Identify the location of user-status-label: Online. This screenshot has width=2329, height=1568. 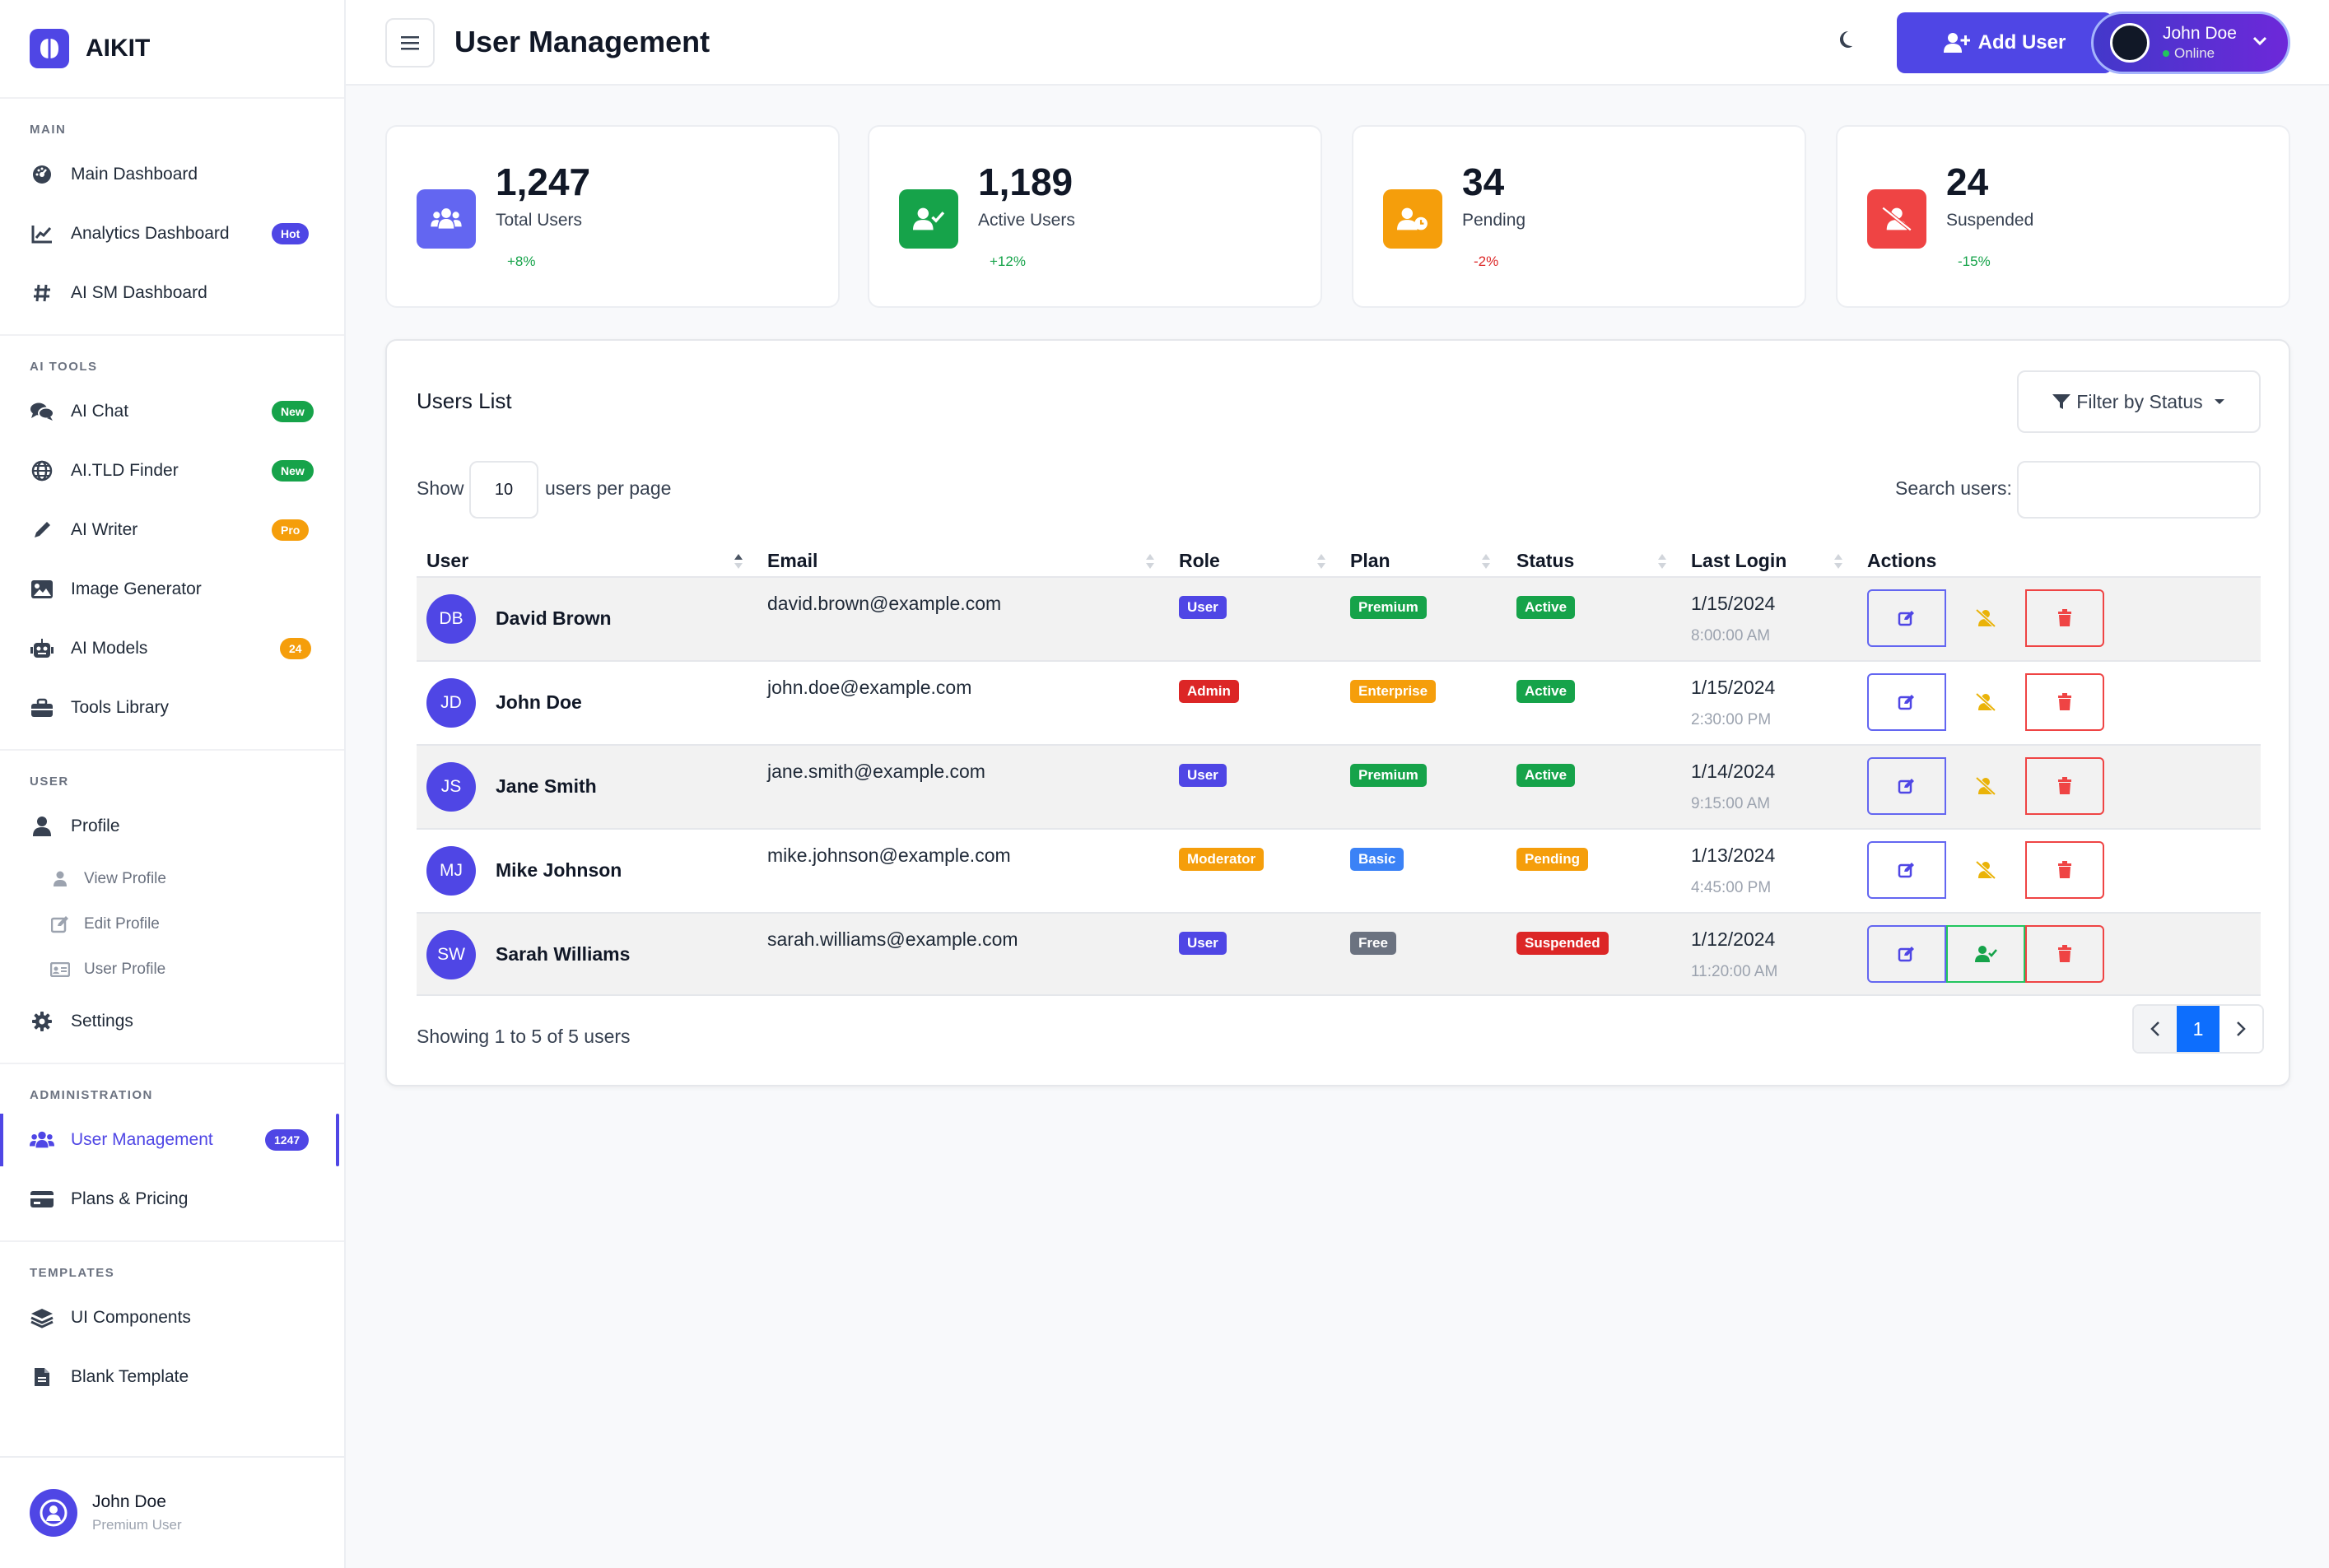
(2194, 53).